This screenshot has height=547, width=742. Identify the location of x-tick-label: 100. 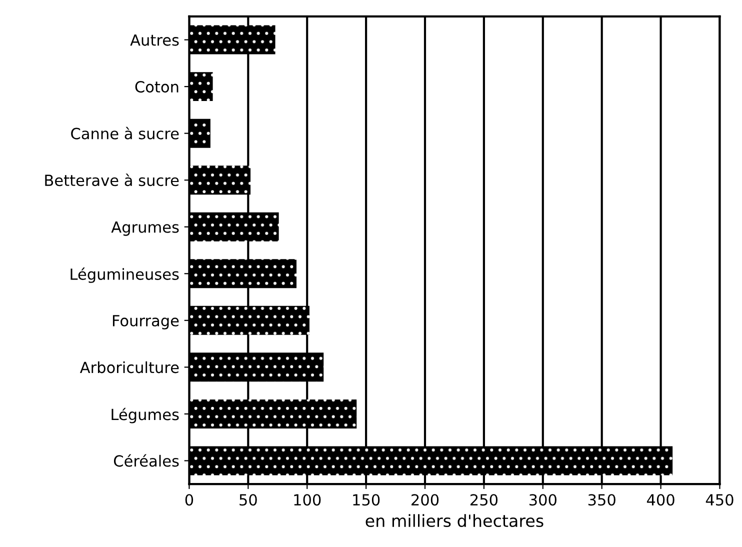
(307, 500).